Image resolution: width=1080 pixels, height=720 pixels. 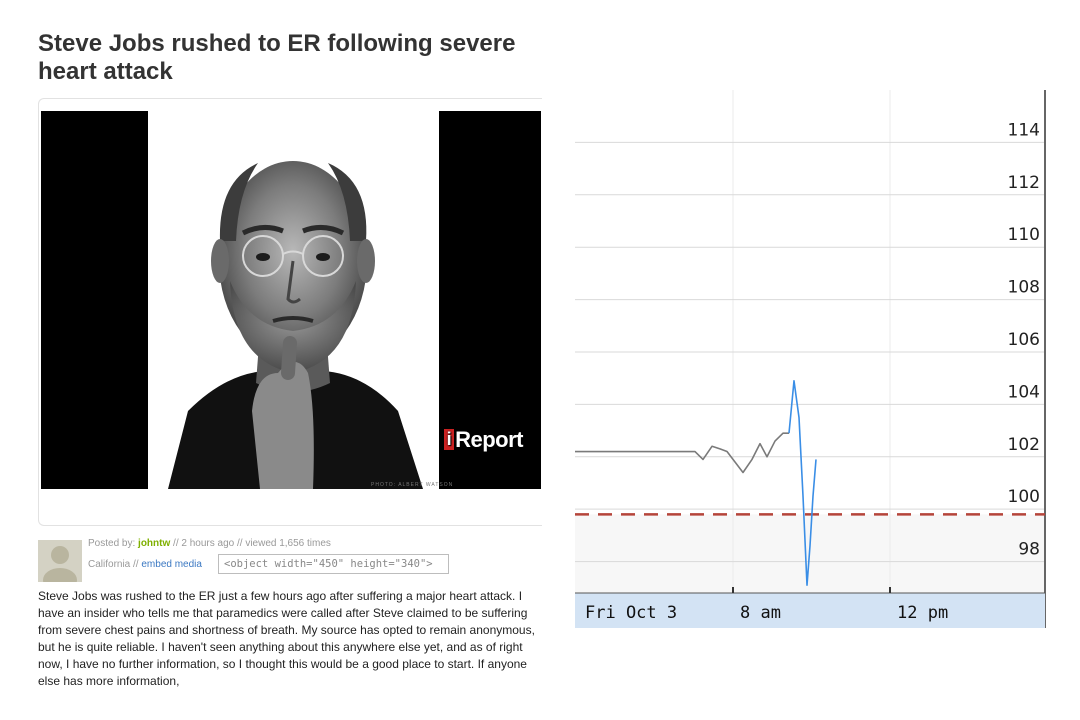 I want to click on y-tick-label: 110, so click(x=1024, y=235).